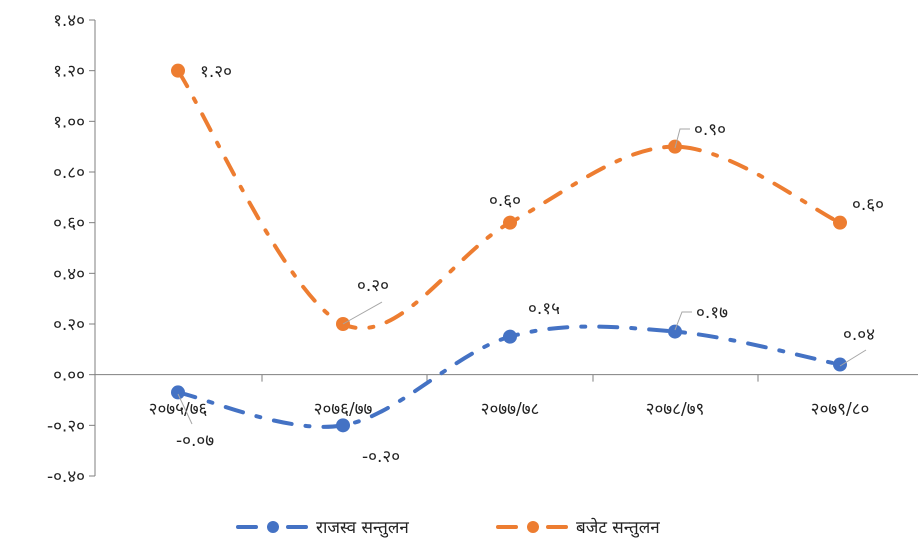 The image size is (918, 544). I want to click on y-tick-label: १.२०, so click(69, 72).